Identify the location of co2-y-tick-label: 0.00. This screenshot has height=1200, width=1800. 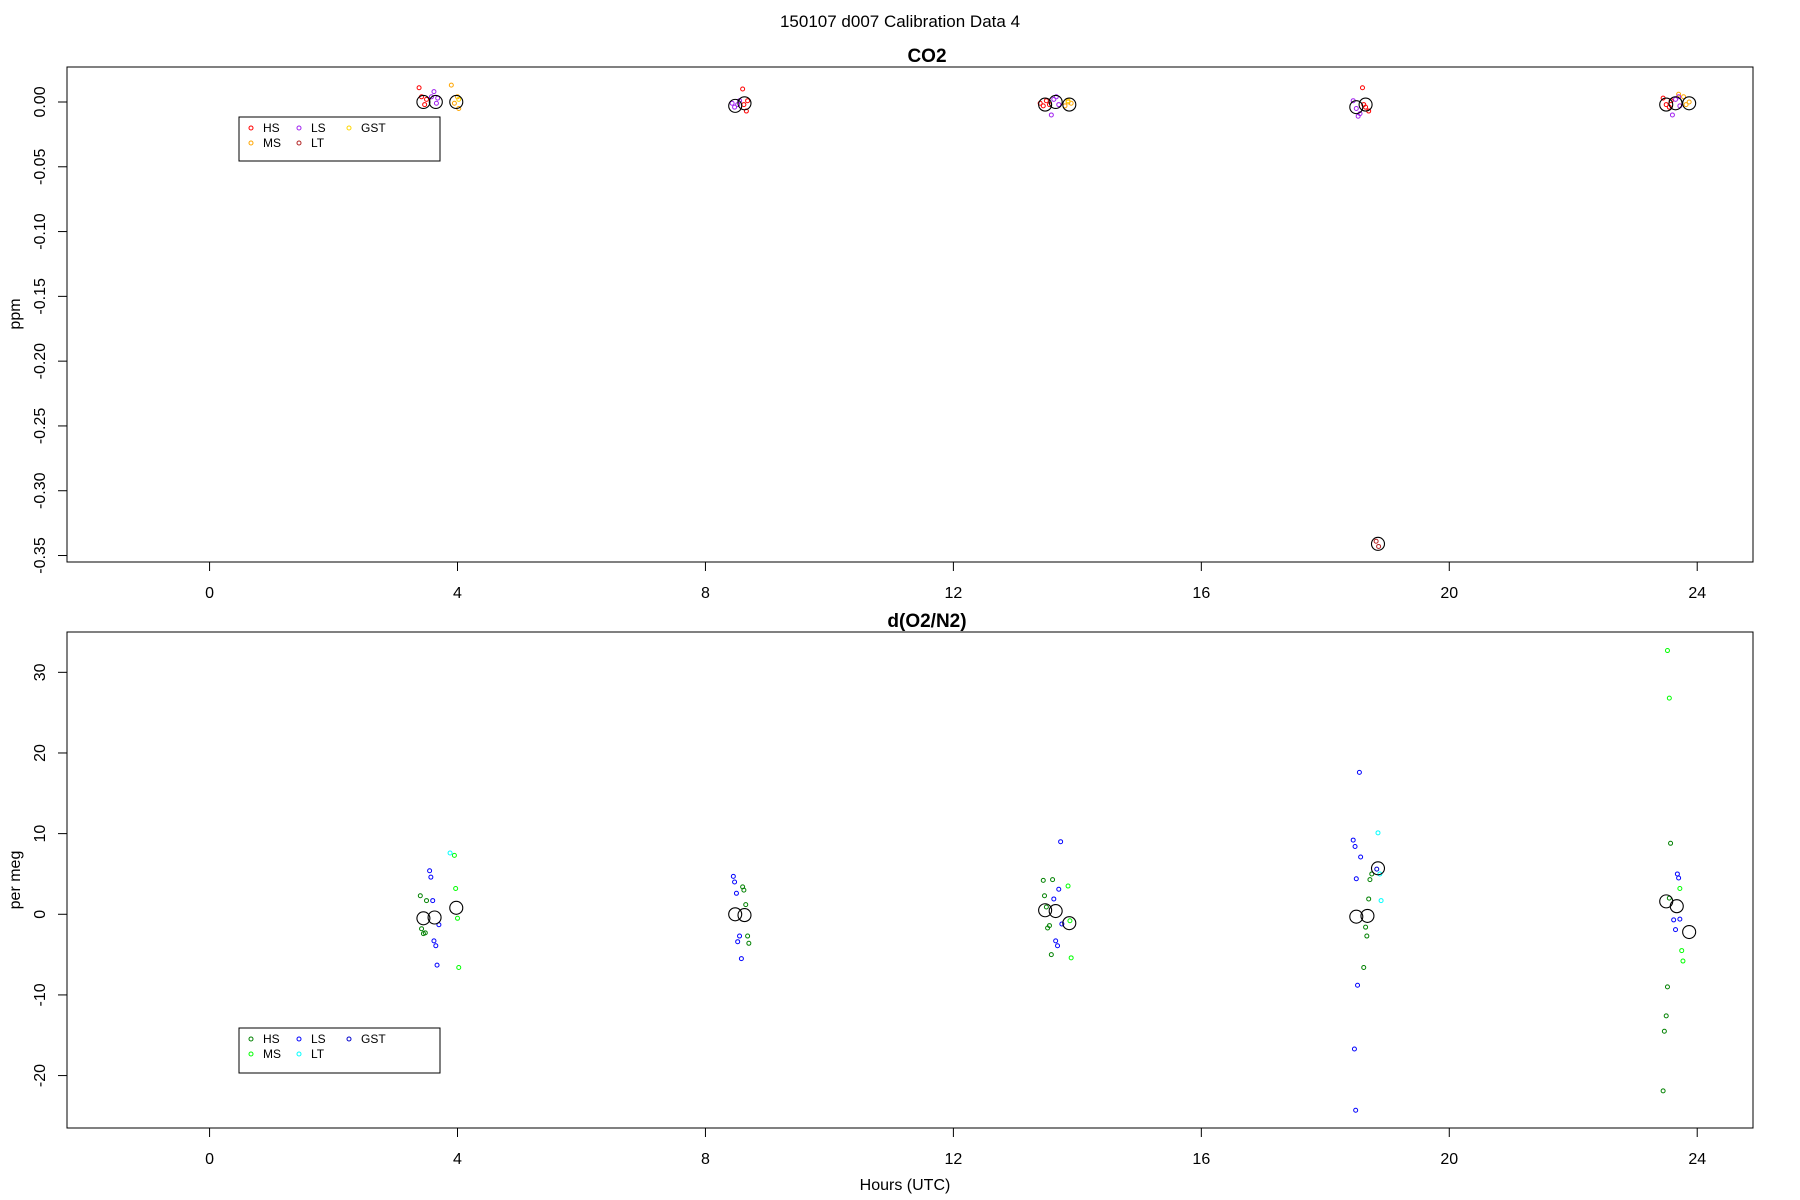
(40, 101).